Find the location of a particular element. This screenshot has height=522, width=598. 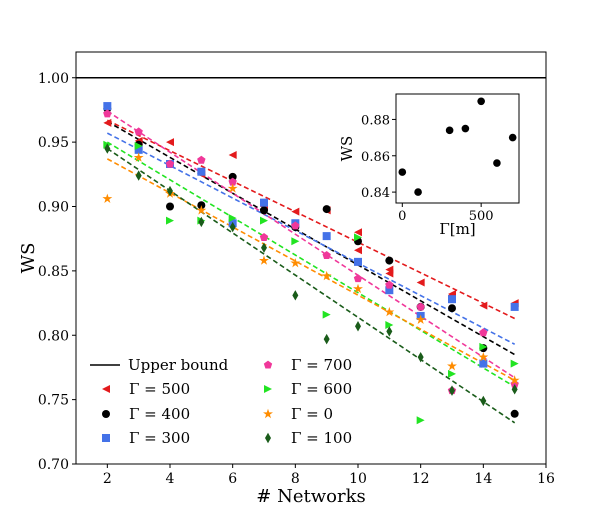

legend-label: Upper bound is located at coordinates (178, 365).